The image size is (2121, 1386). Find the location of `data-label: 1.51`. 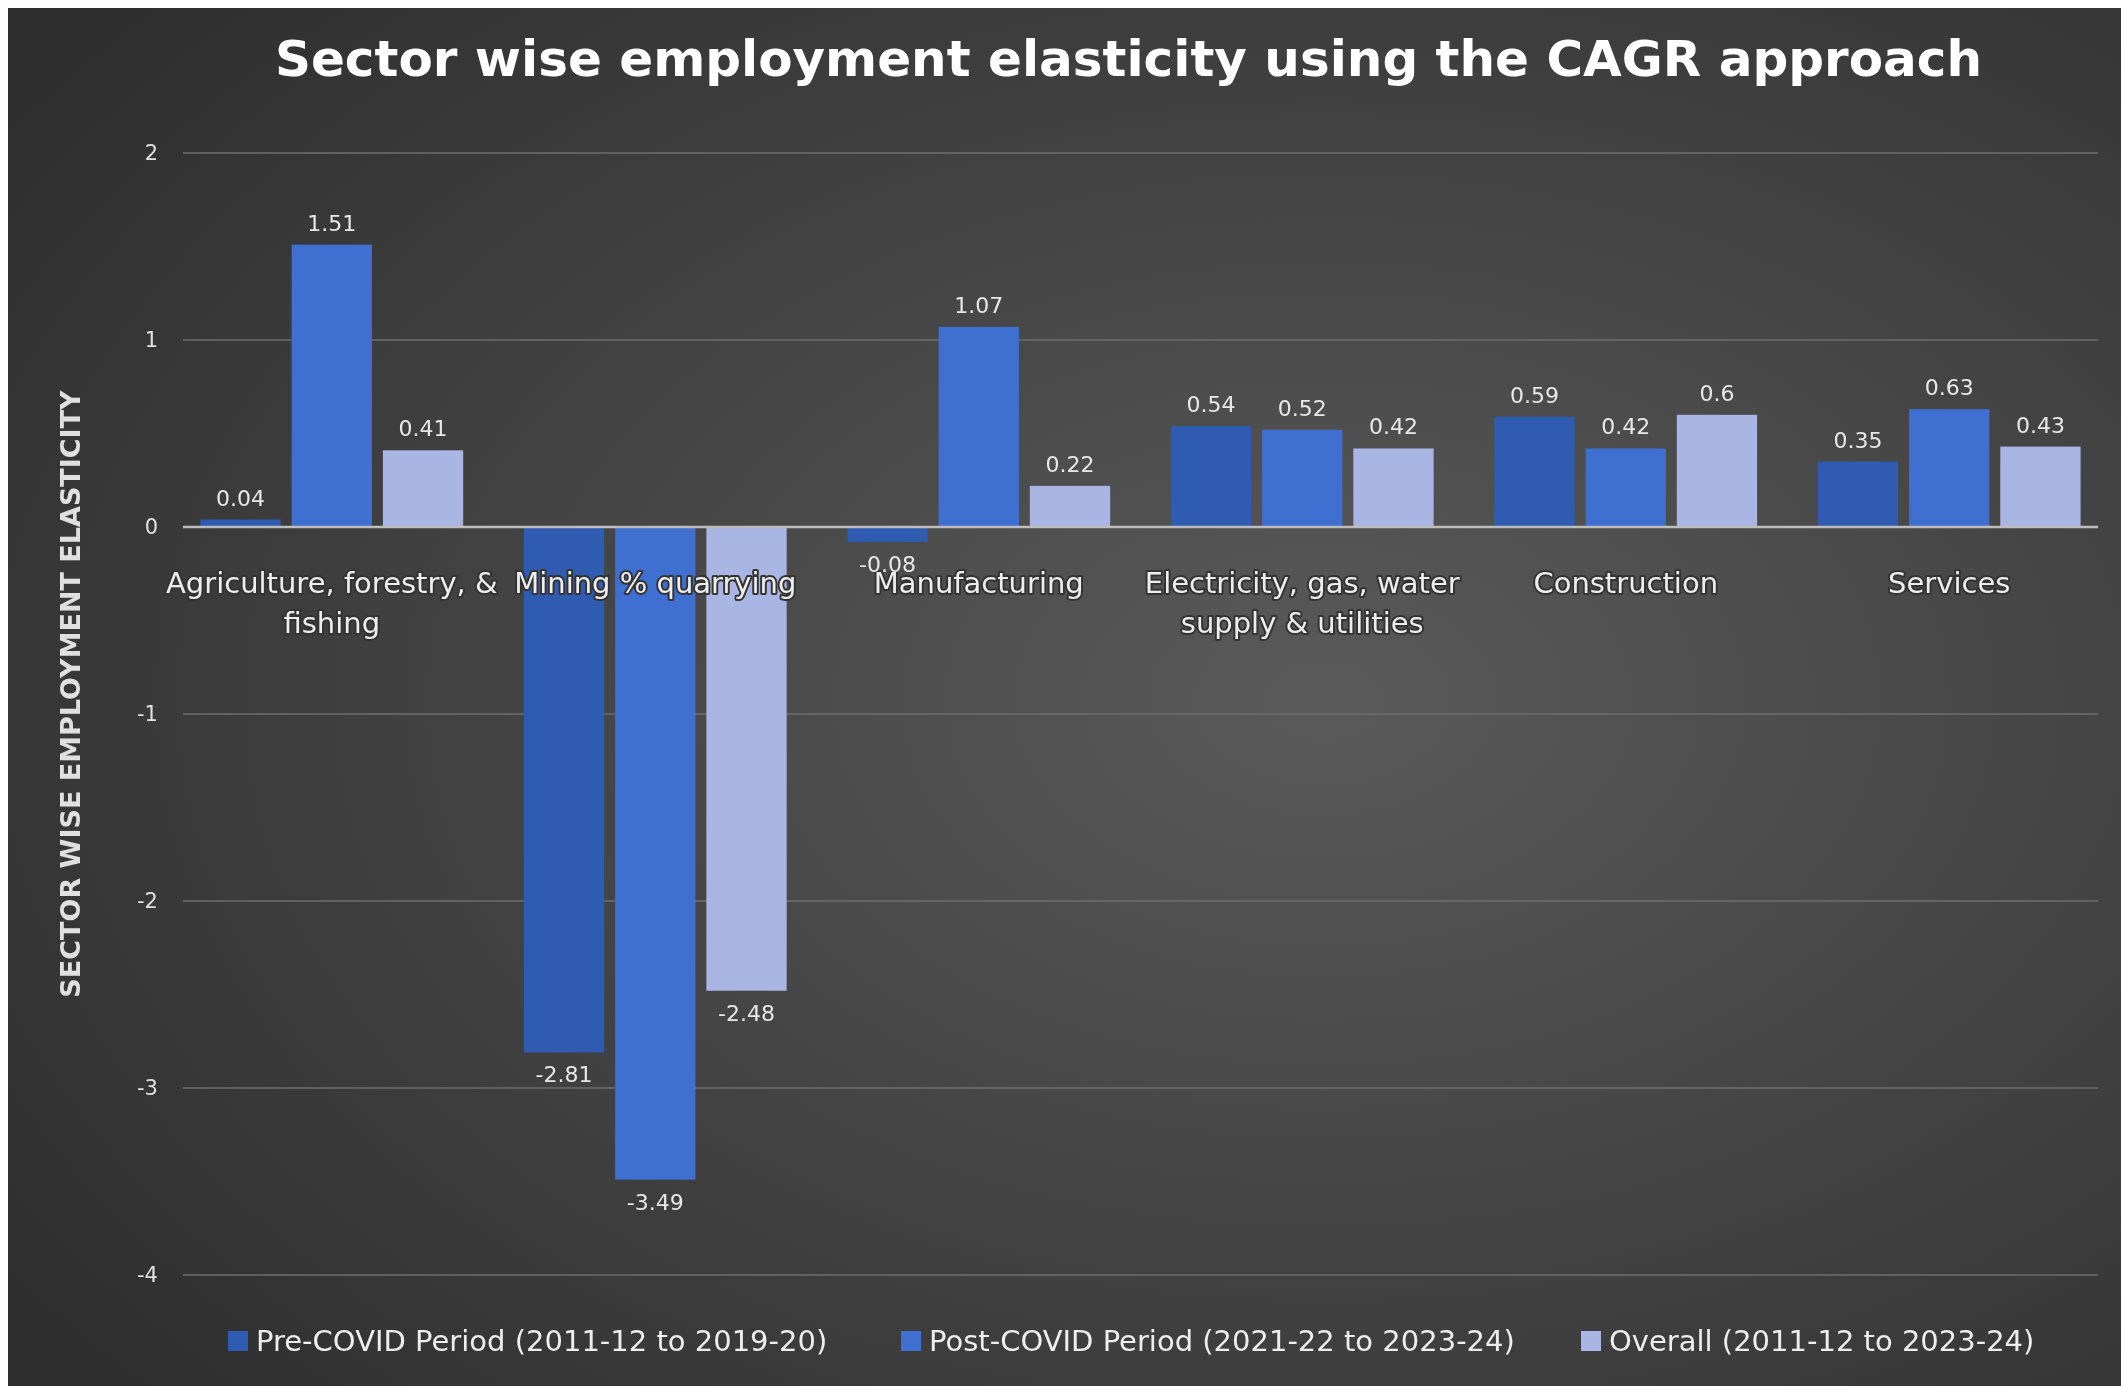

data-label: 1.51 is located at coordinates (332, 223).